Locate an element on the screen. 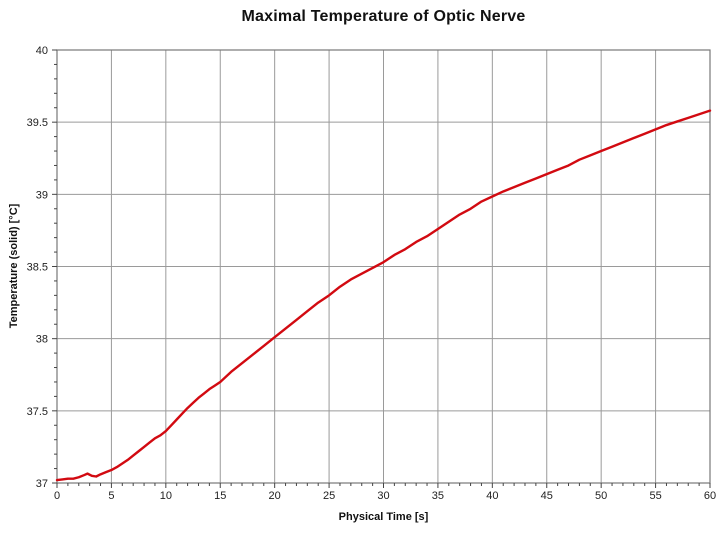  y-tick-label: 38 is located at coordinates (42, 340).